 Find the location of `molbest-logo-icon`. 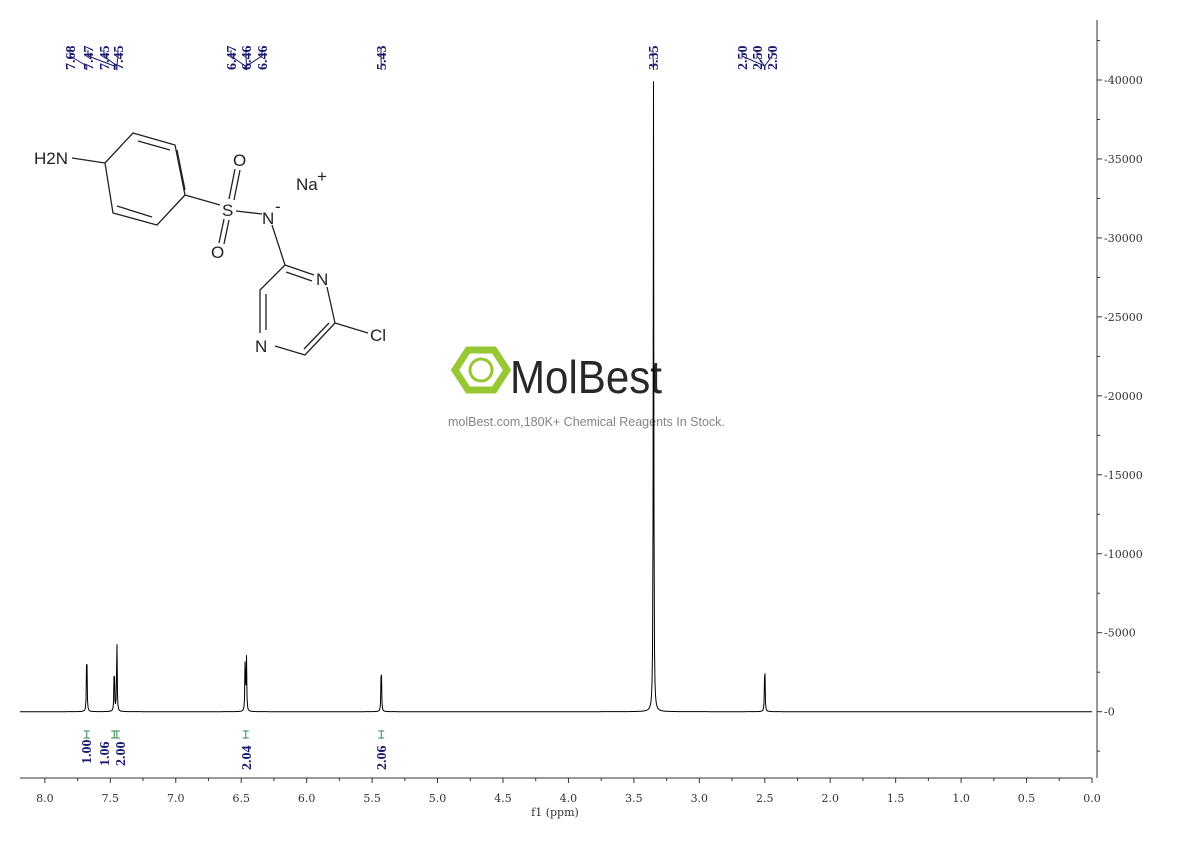

molbest-logo-icon is located at coordinates (481, 370).